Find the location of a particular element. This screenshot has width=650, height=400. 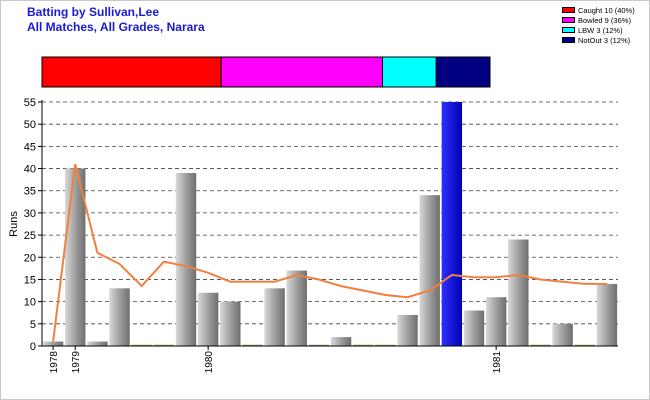

y-tick-label: 10 is located at coordinates (30, 303).